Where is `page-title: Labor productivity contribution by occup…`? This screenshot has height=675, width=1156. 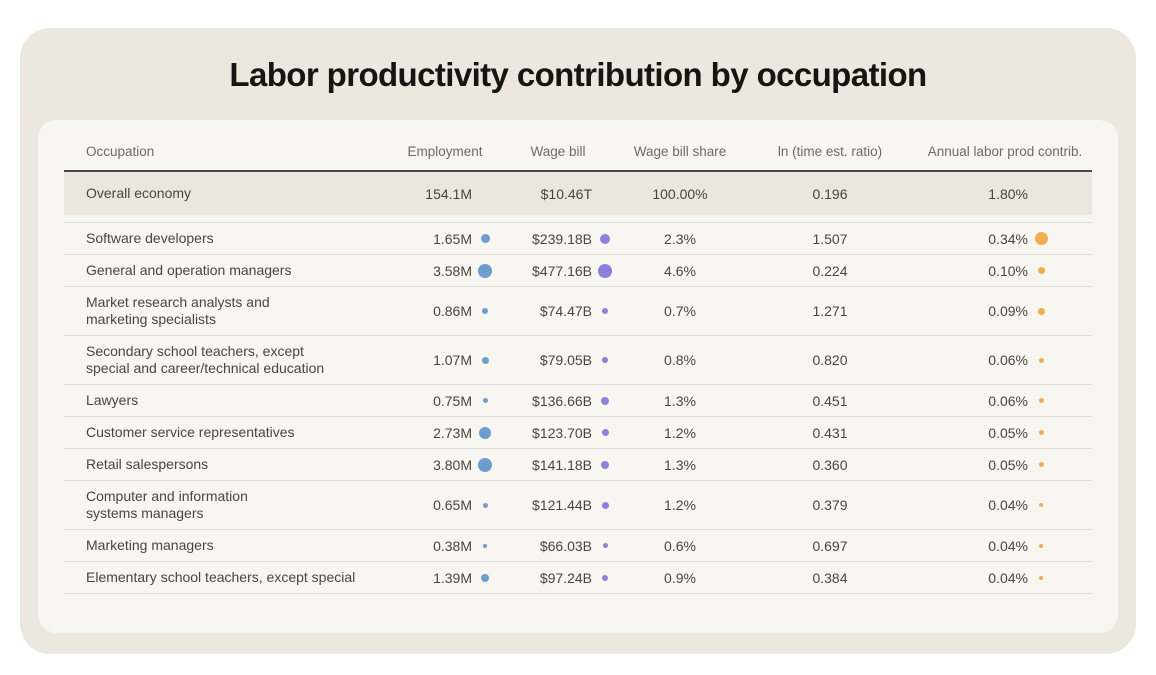 page-title: Labor productivity contribution by occup… is located at coordinates (578, 74).